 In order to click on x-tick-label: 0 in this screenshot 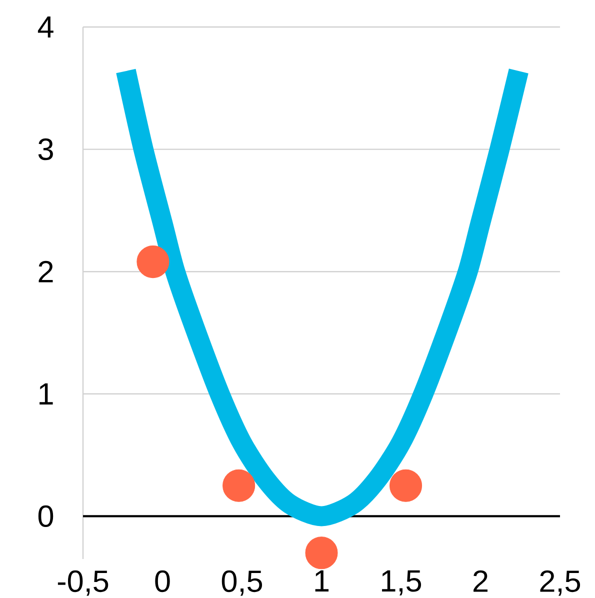, I will do `click(162, 581)`.